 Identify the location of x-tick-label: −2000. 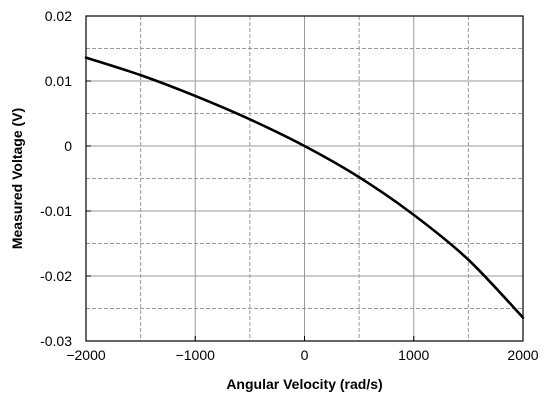
(86, 355).